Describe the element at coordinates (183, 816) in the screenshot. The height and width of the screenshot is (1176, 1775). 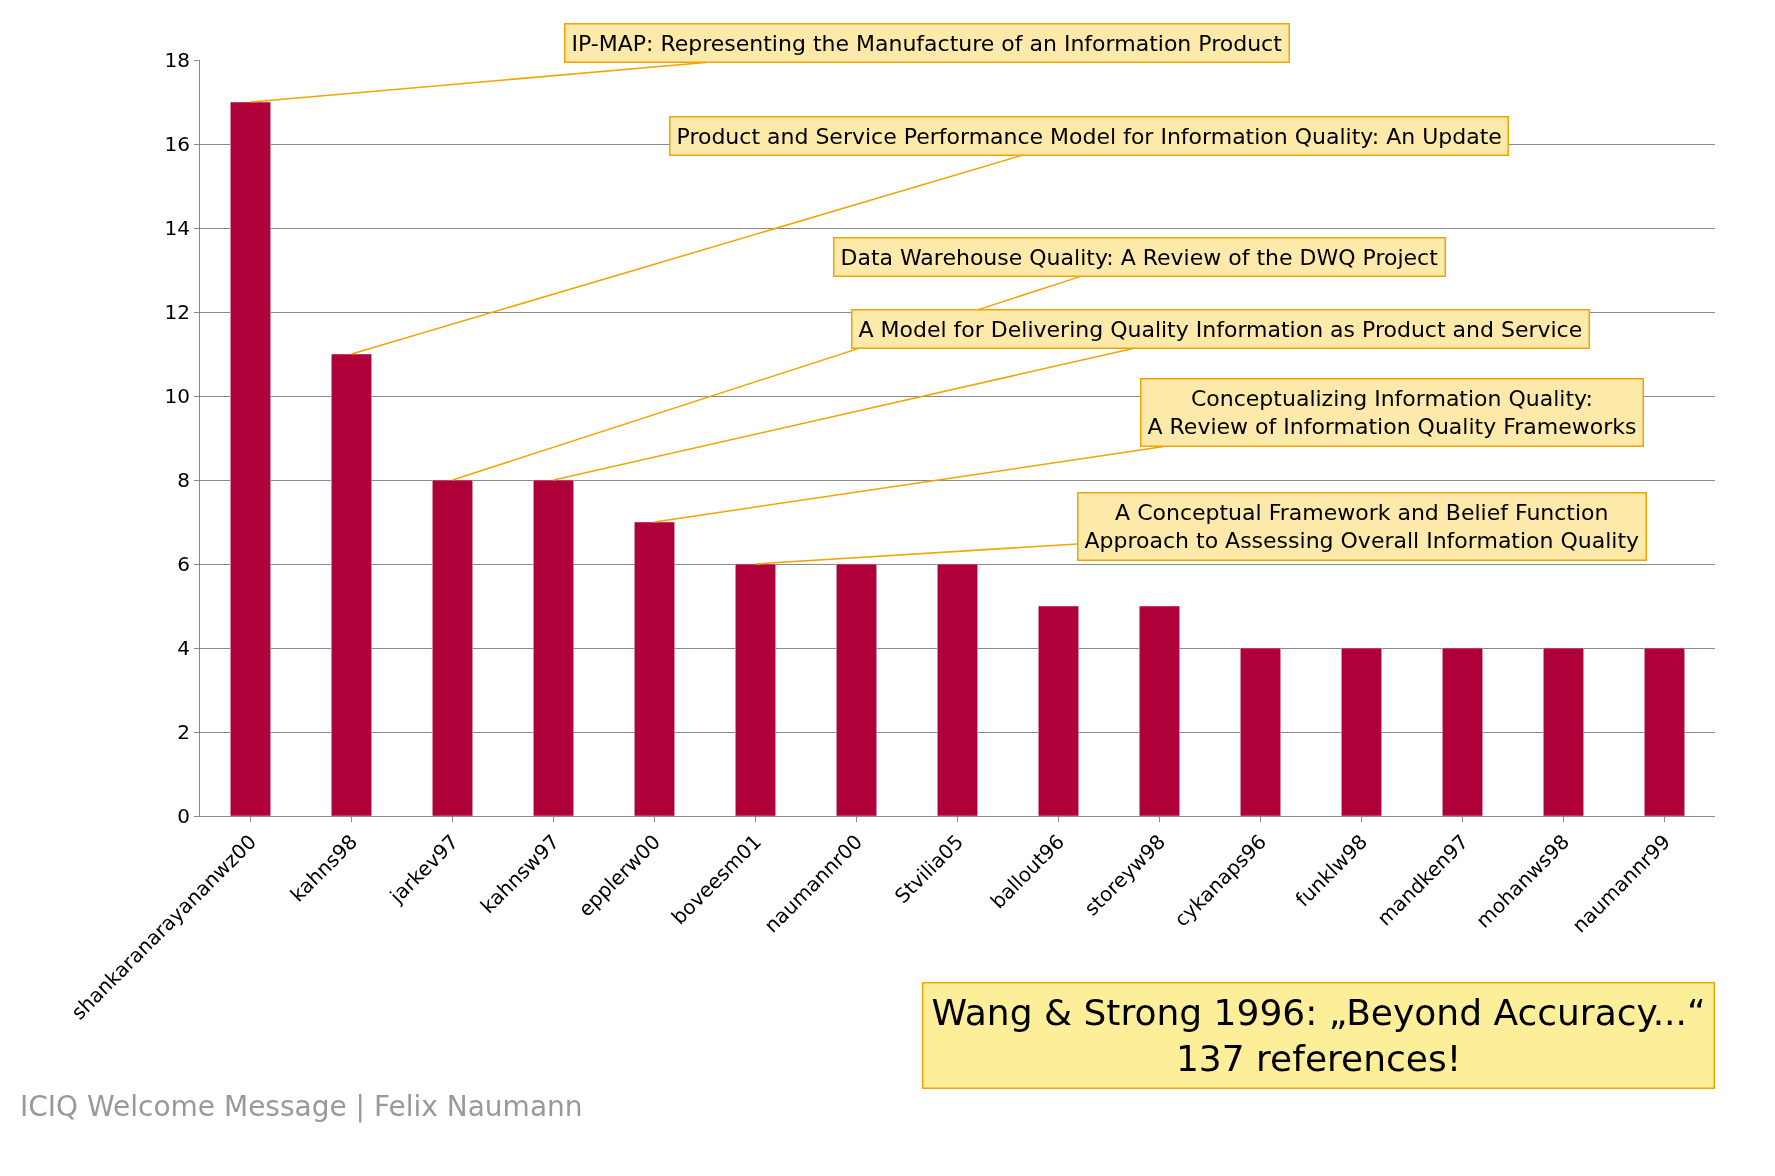
I see `y-tick-label: 0` at that location.